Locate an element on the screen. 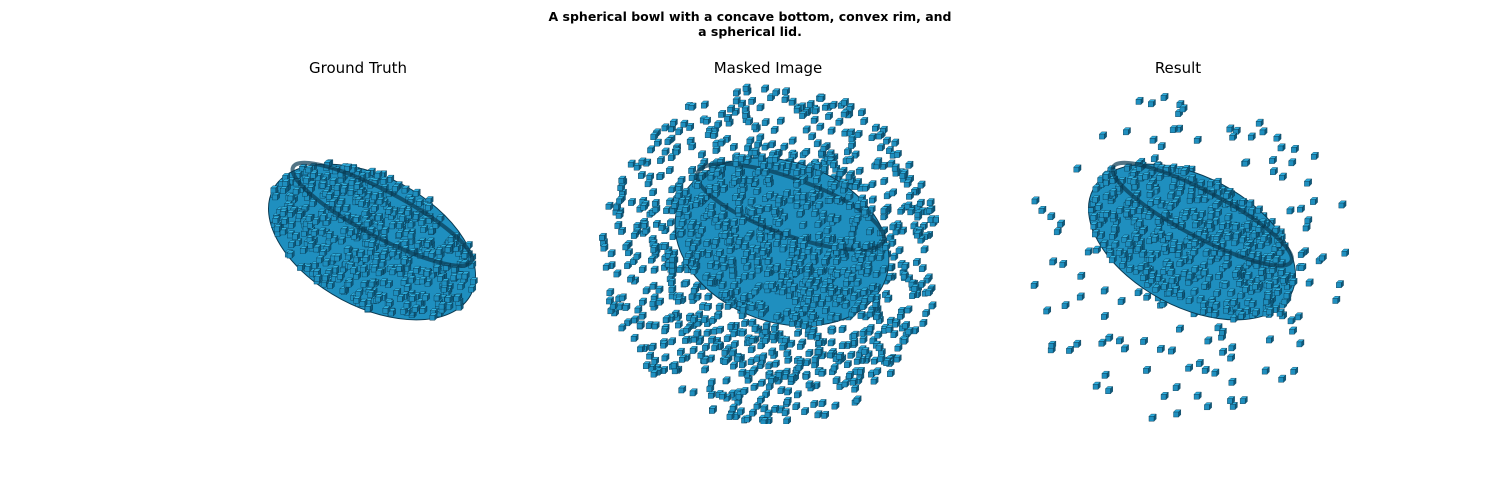  masked-scatter-inner is located at coordinates (769, 263).